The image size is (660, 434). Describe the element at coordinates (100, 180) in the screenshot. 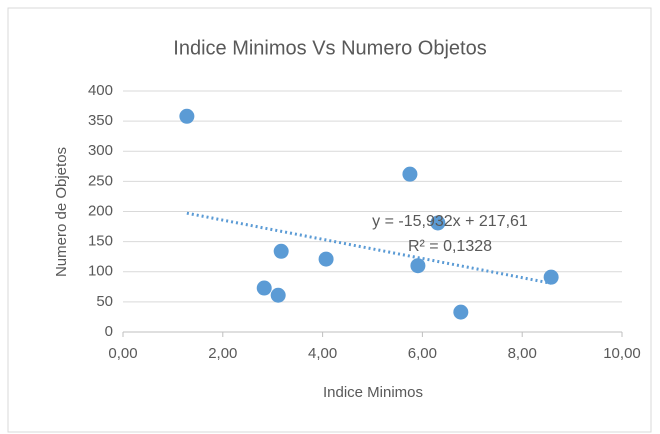

I see `y-tick-label: 250` at that location.